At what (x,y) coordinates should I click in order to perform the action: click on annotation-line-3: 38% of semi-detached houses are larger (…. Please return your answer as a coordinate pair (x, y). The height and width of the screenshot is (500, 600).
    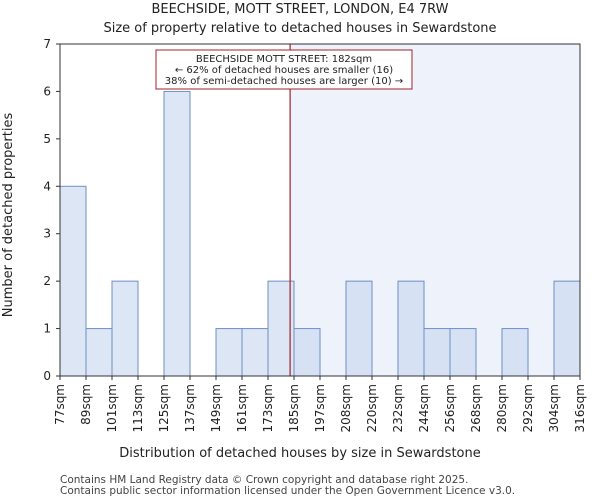
    Looking at the image, I should click on (284, 81).